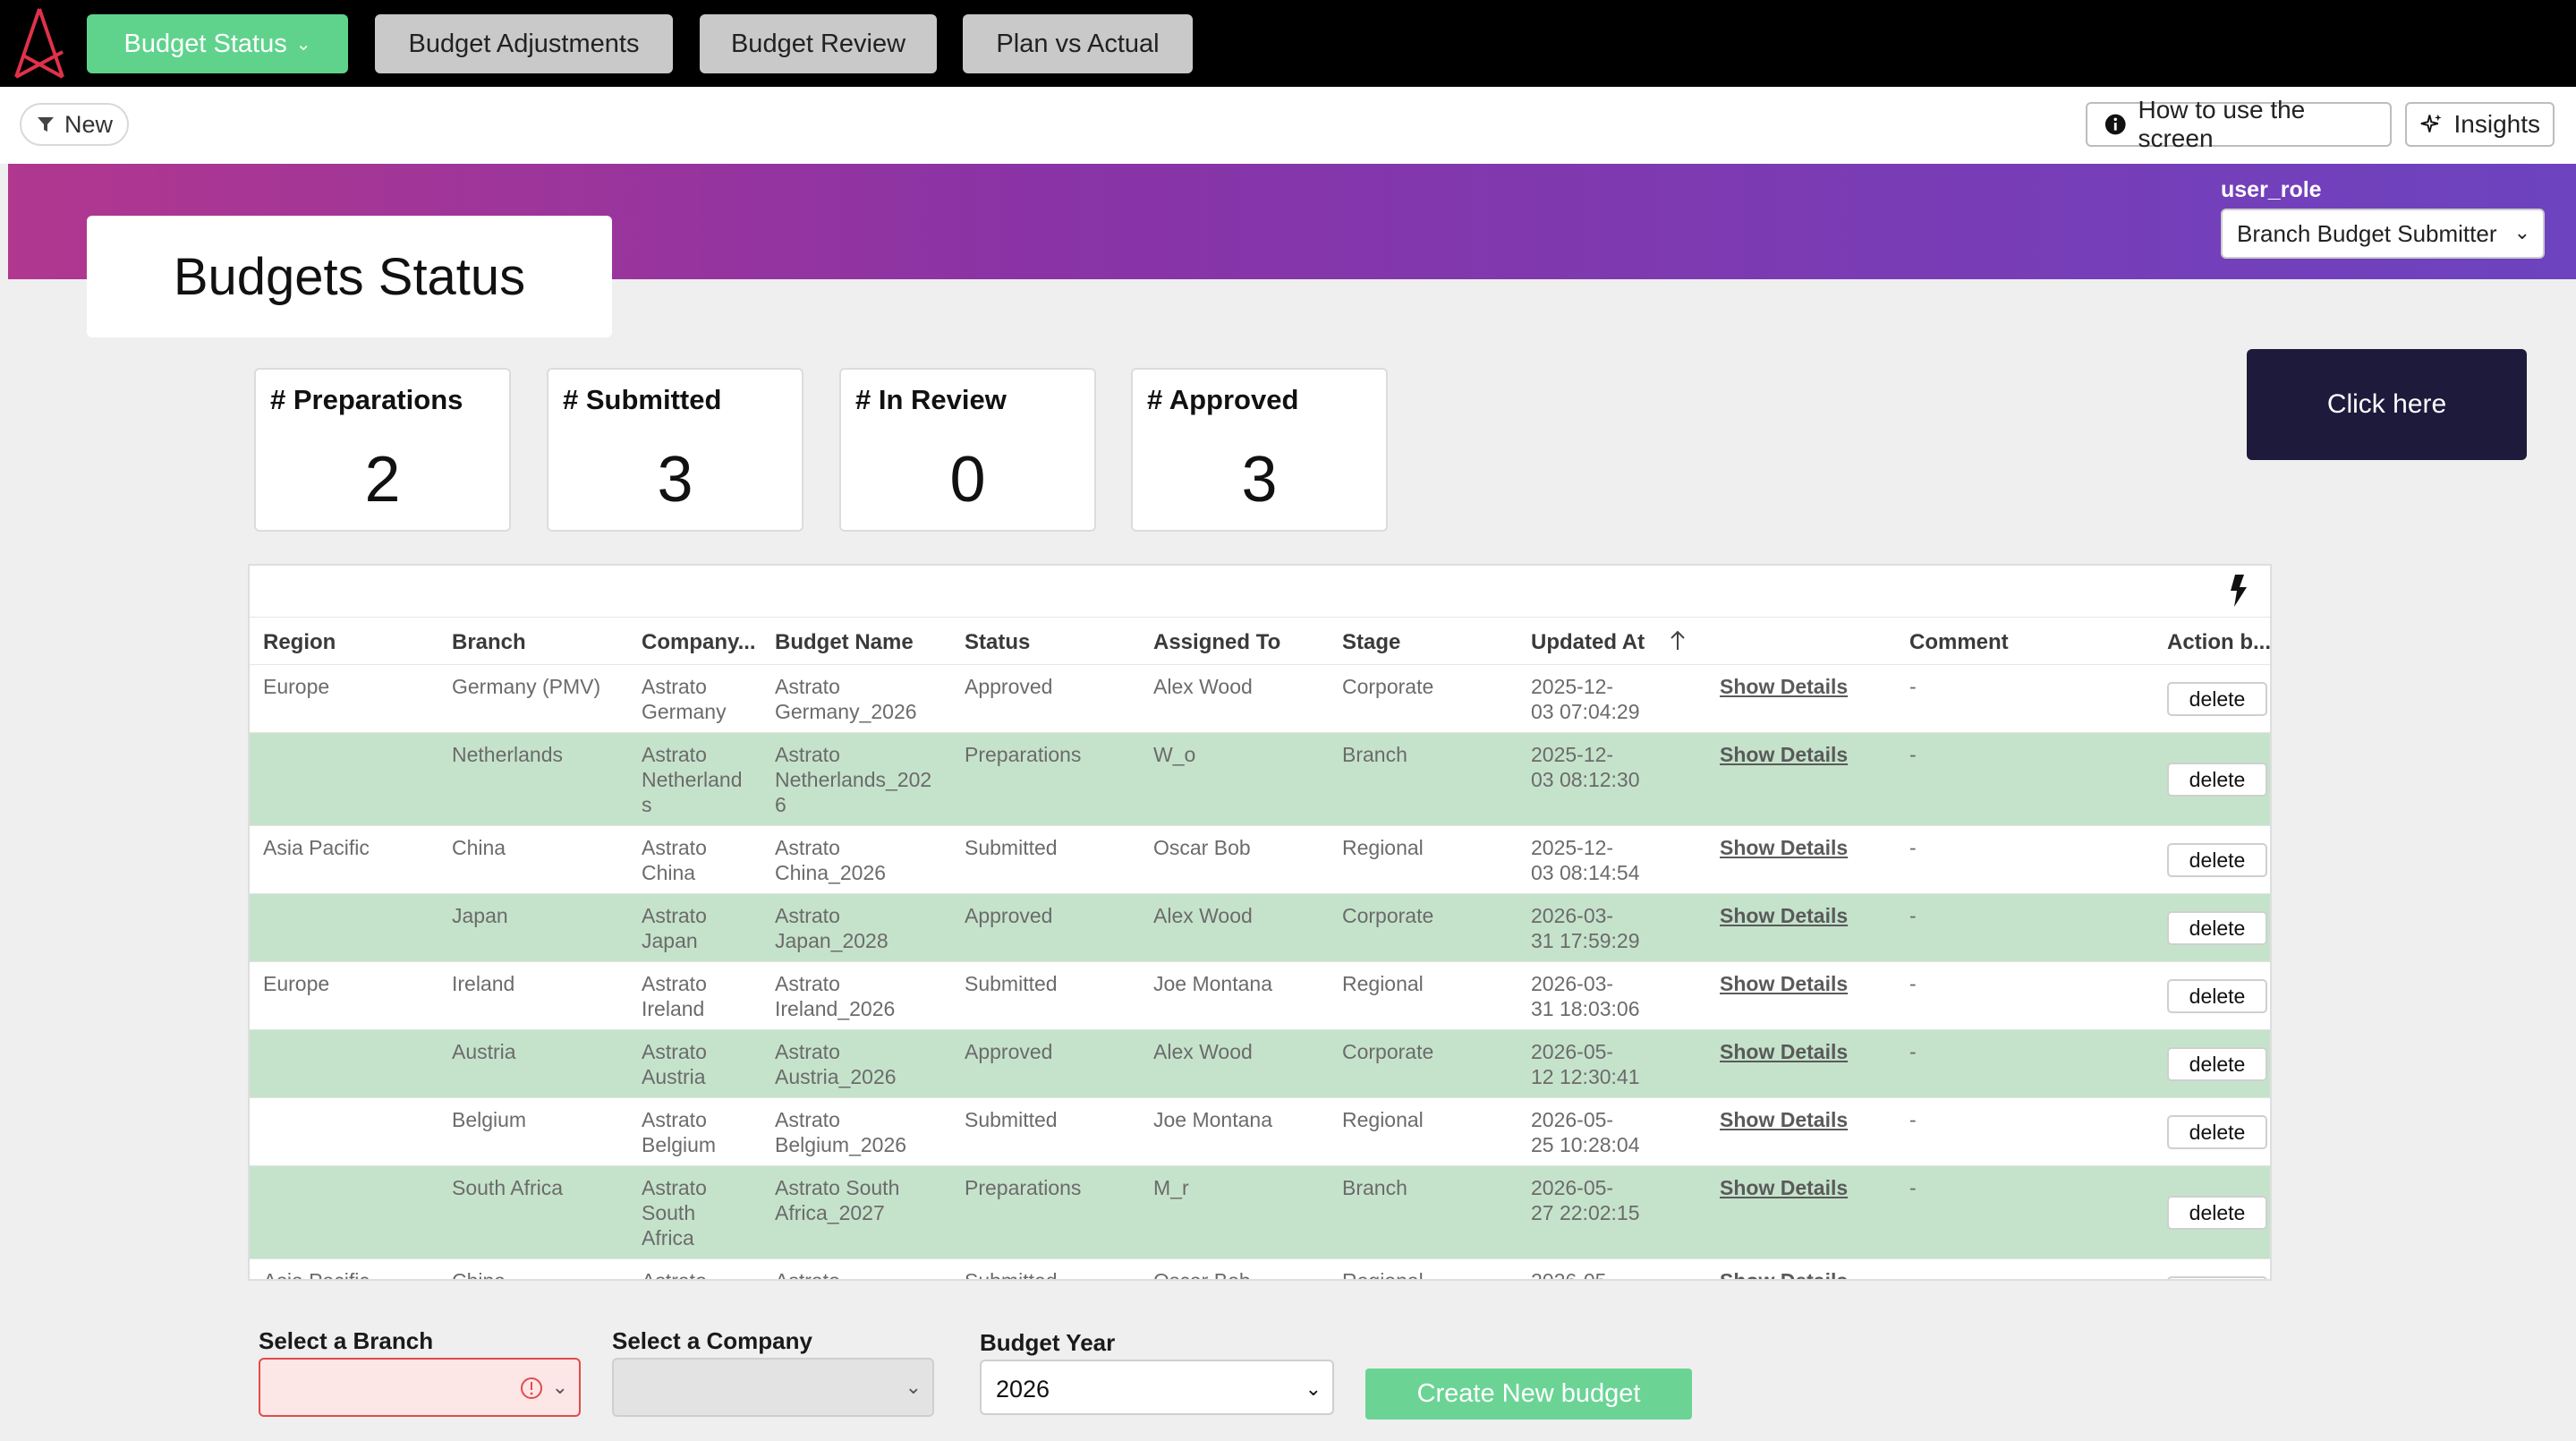 This screenshot has width=2576, height=1441. Describe the element at coordinates (2238, 591) in the screenshot. I see `lightning-icon` at that location.